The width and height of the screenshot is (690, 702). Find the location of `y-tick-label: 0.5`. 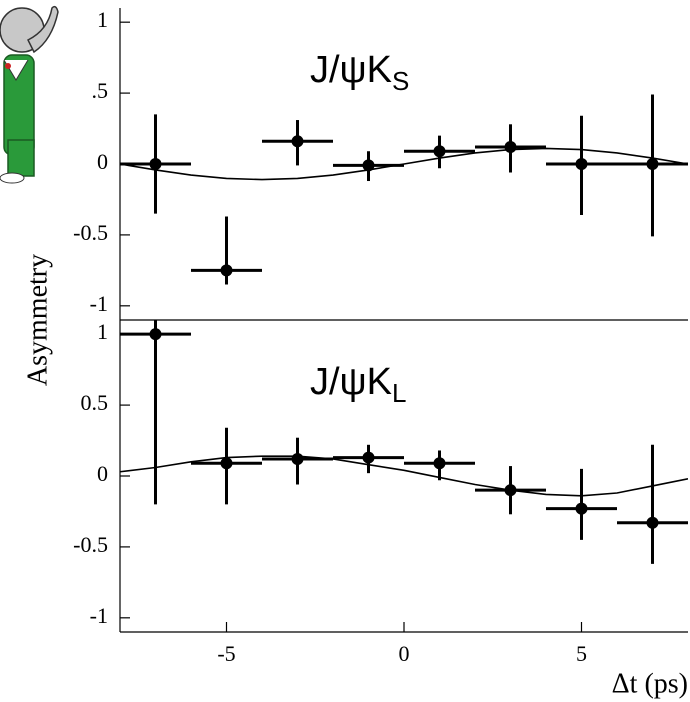

y-tick-label: 0.5 is located at coordinates (95, 402).